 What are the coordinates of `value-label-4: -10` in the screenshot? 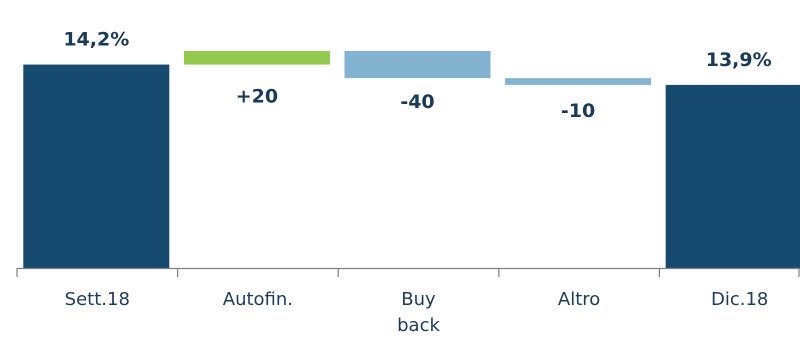 It's located at (578, 111).